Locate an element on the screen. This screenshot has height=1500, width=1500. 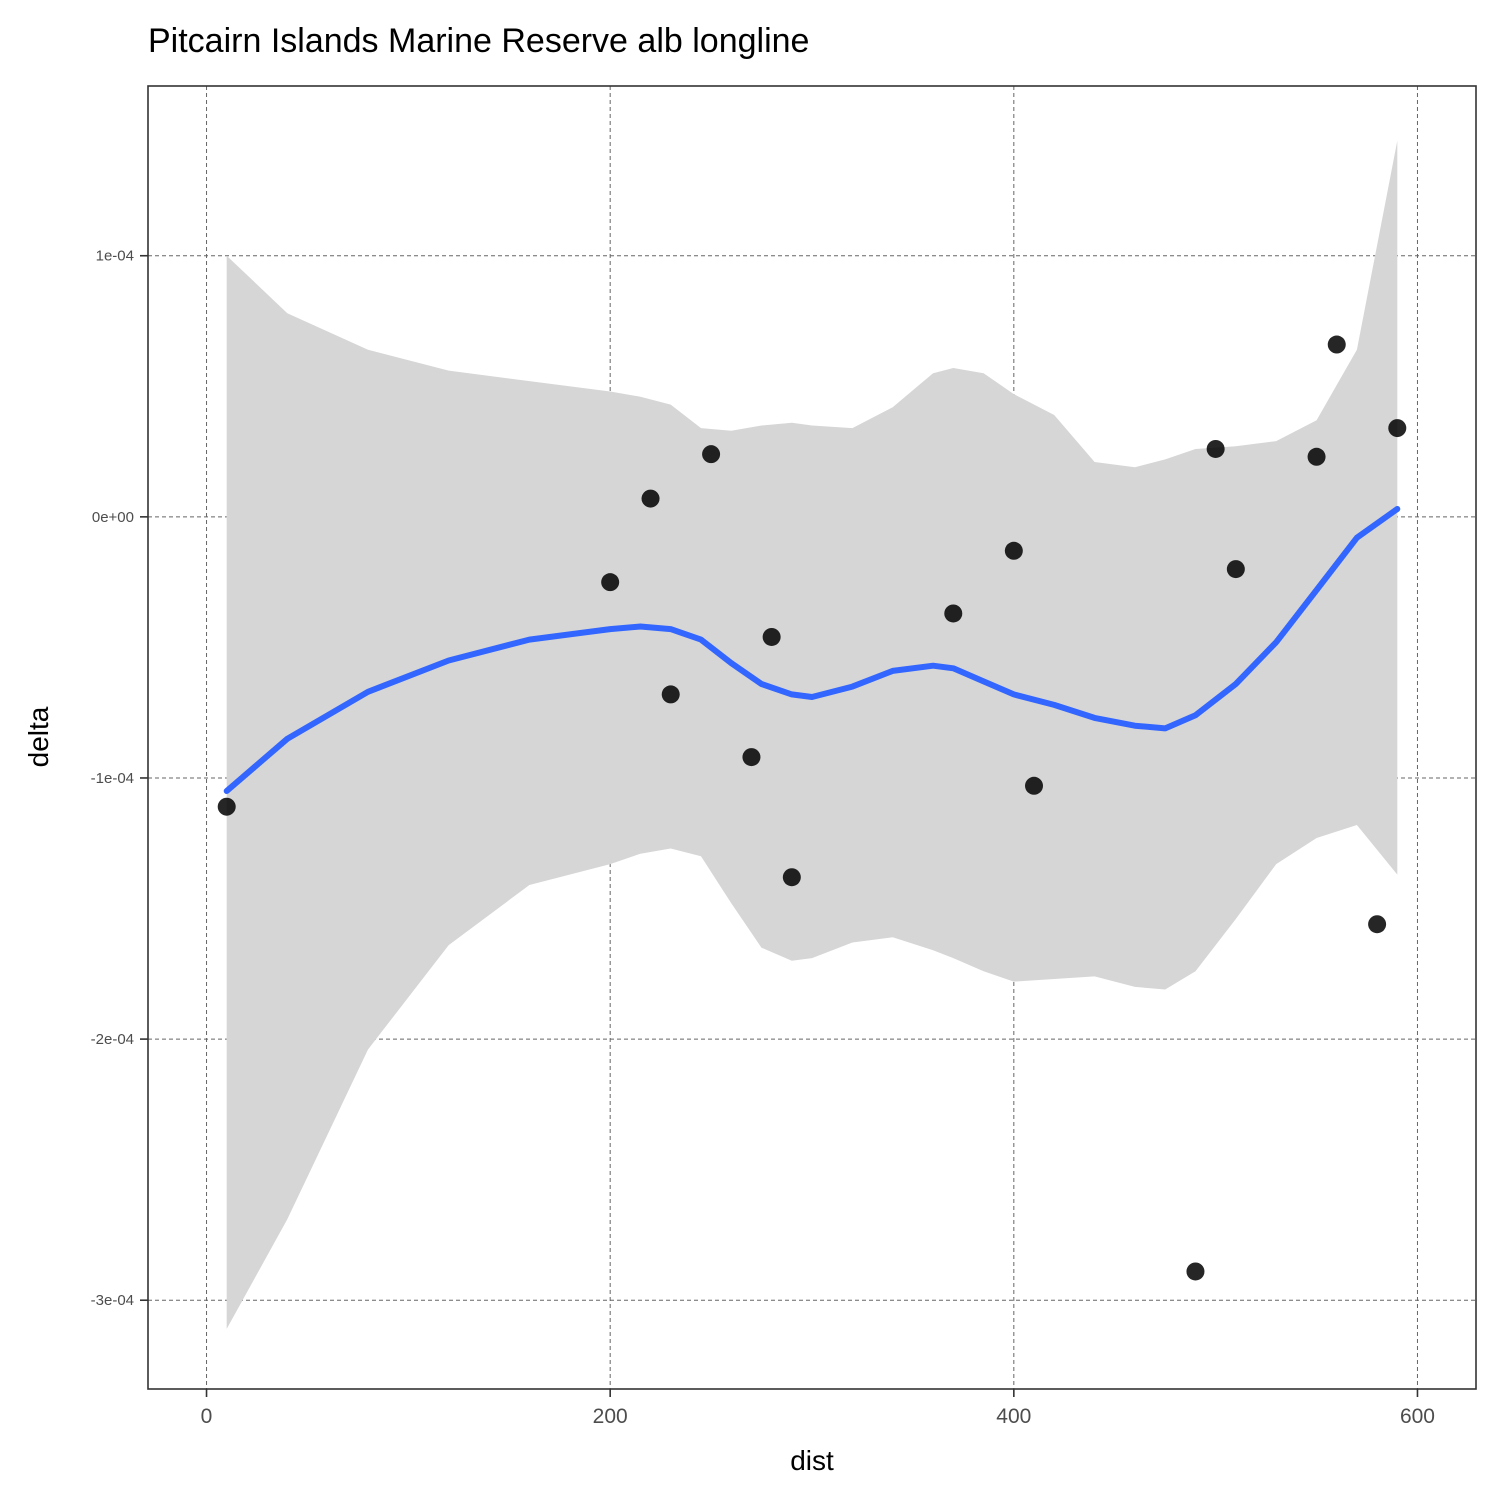
x-axis-title: dist is located at coordinates (812, 1460).